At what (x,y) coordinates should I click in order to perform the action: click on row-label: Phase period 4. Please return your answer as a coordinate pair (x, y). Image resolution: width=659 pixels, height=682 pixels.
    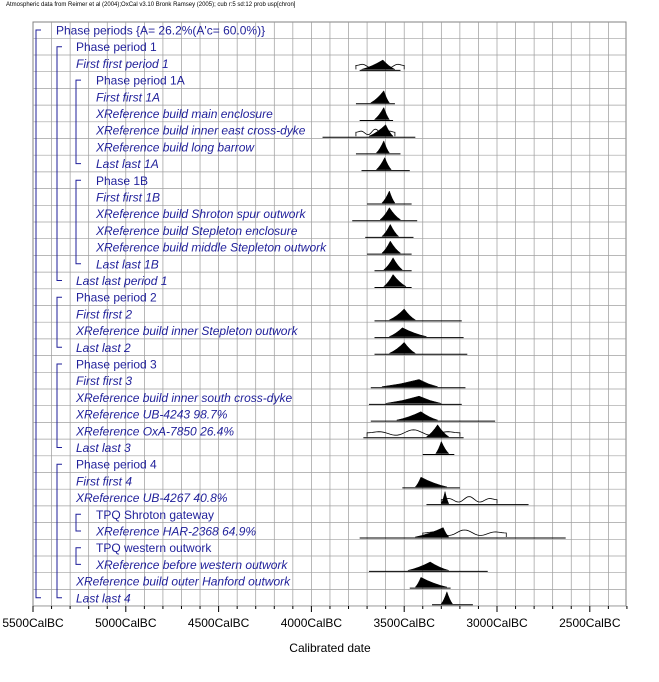
    Looking at the image, I should click on (116, 465).